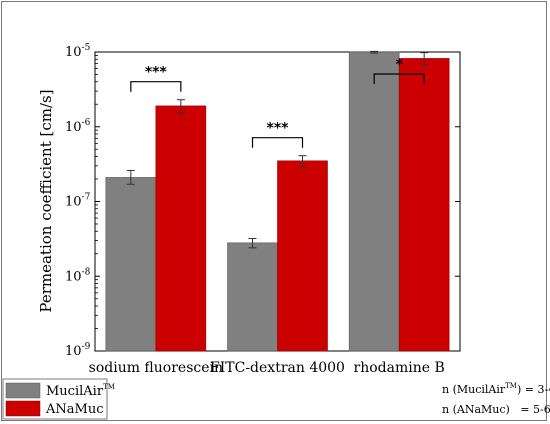 This screenshot has width=550, height=424. What do you see at coordinates (78, 126) in the screenshot?
I see `y-tick-label: 10⁻⁶` at bounding box center [78, 126].